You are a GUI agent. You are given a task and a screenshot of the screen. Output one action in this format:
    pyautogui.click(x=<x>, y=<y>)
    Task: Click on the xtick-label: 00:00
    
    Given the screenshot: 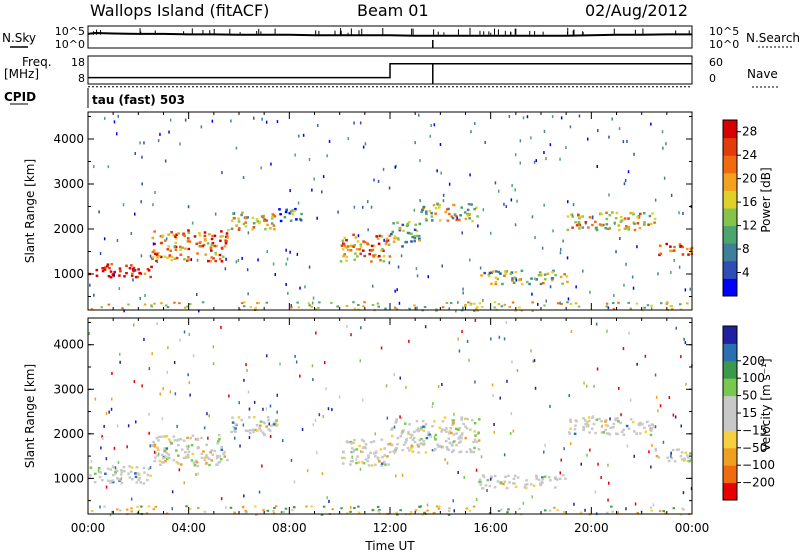 What is the action you would take?
    pyautogui.click(x=692, y=528)
    